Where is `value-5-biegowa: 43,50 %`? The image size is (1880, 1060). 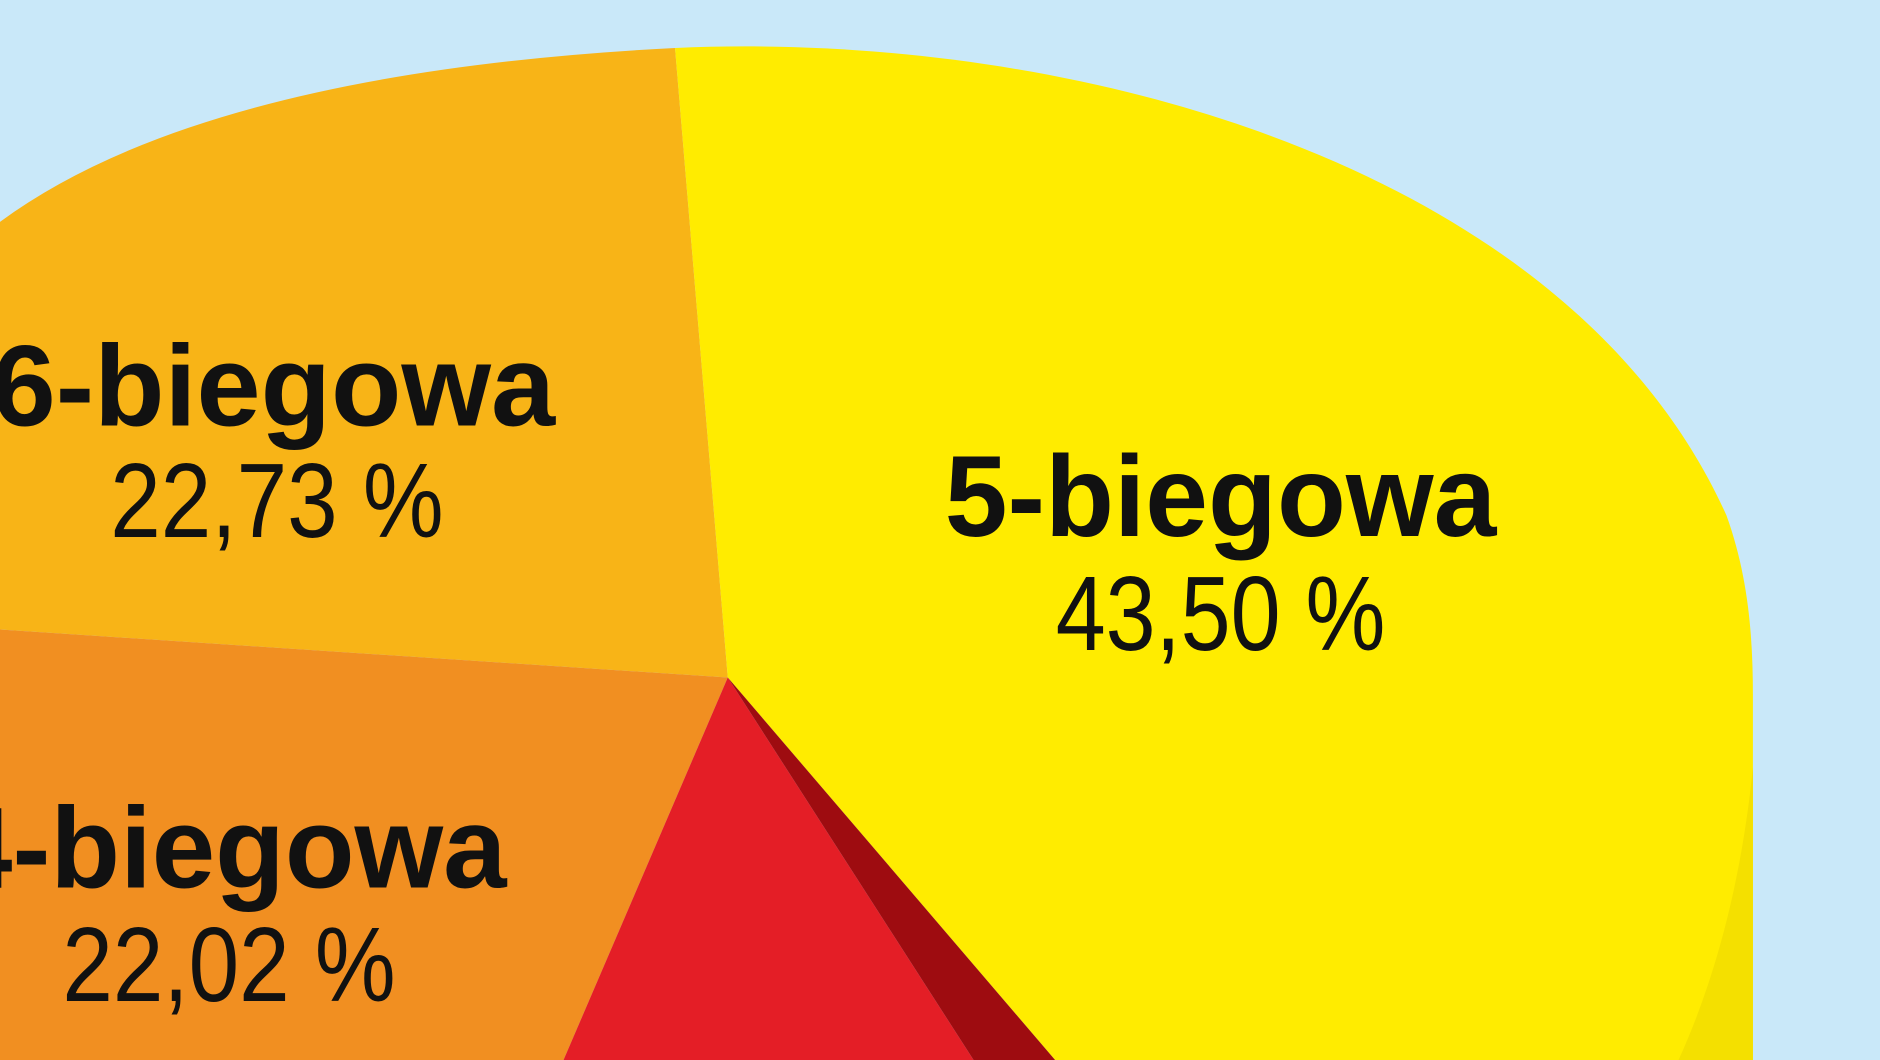
value-5-biegowa: 43,50 % is located at coordinates (1221, 614).